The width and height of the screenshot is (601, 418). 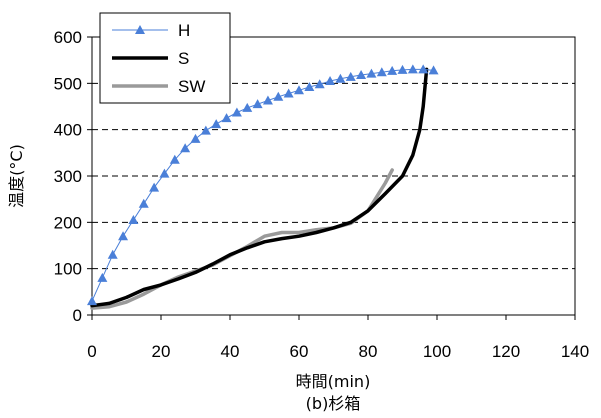 I want to click on chart-title: (b)杉箱, so click(x=333, y=403).